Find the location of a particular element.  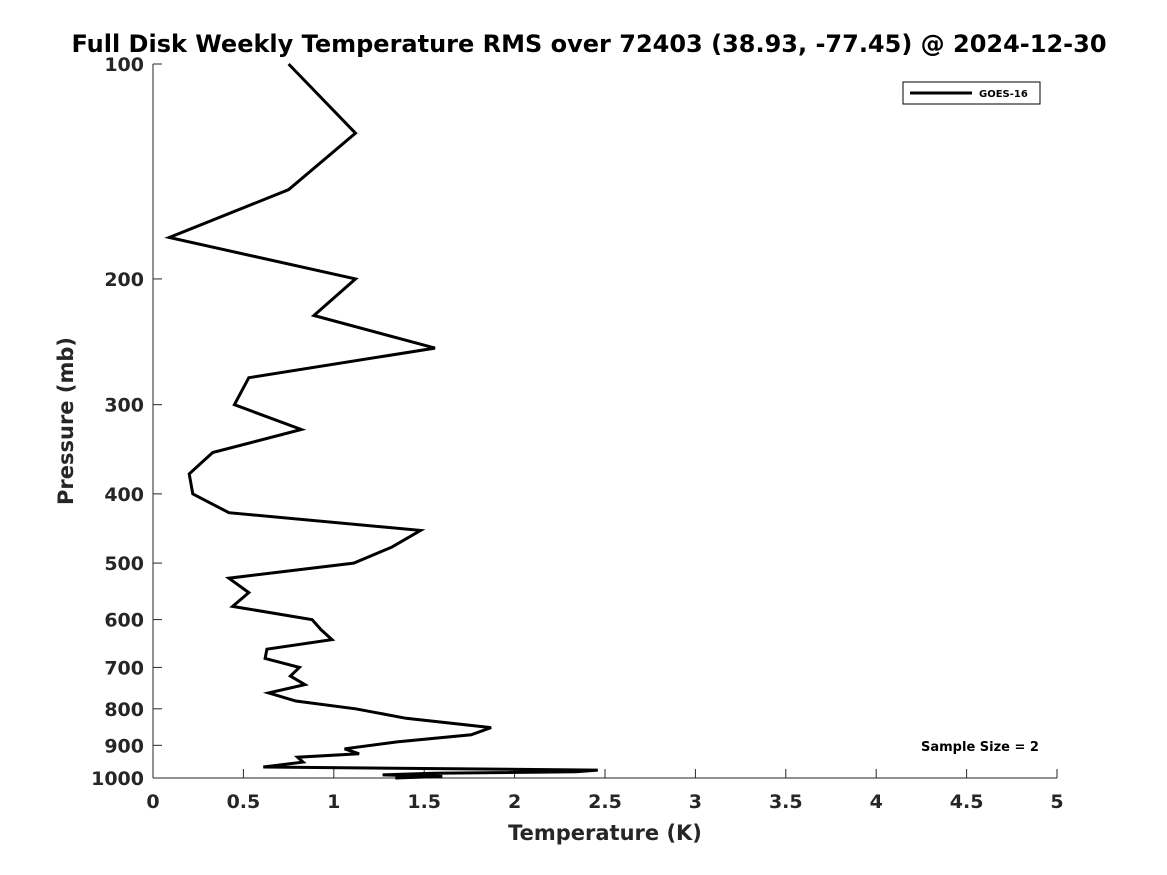

x-tick-label: 5 is located at coordinates (1056, 802).